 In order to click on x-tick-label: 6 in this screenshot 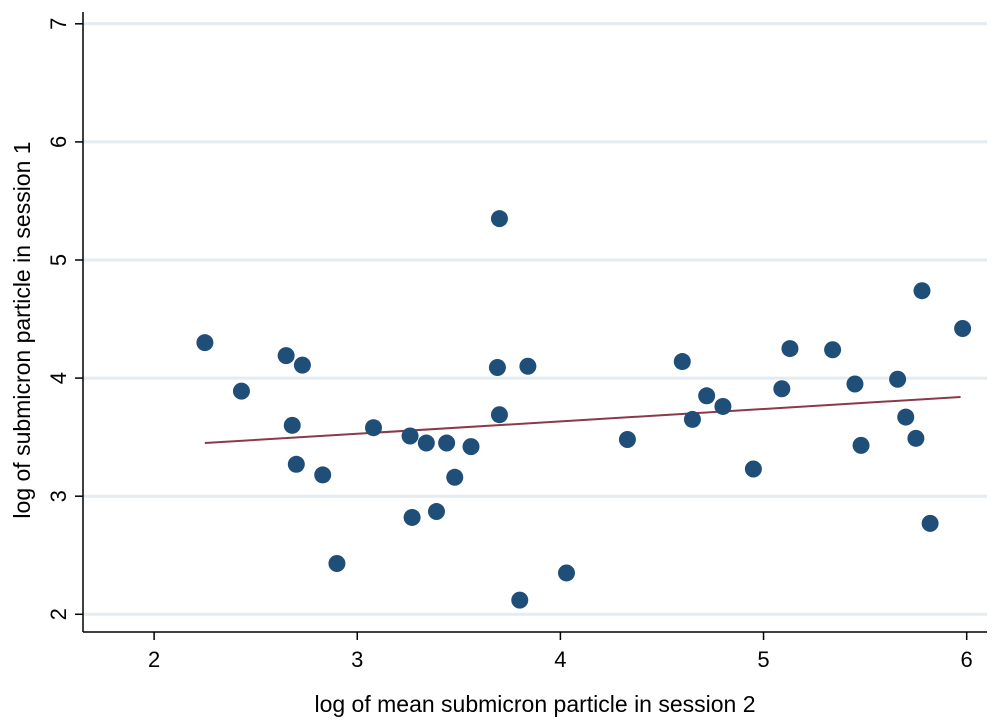, I will do `click(967, 659)`.